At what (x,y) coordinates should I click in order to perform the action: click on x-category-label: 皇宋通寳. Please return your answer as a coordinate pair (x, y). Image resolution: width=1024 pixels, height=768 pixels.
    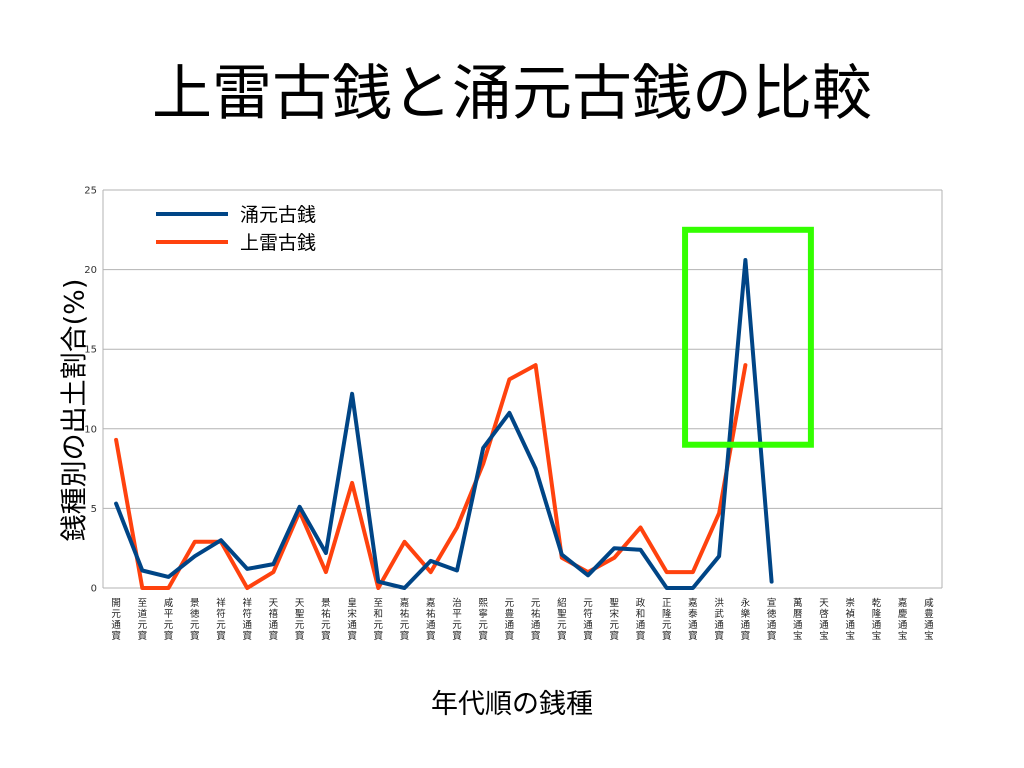
    Looking at the image, I should click on (352, 619).